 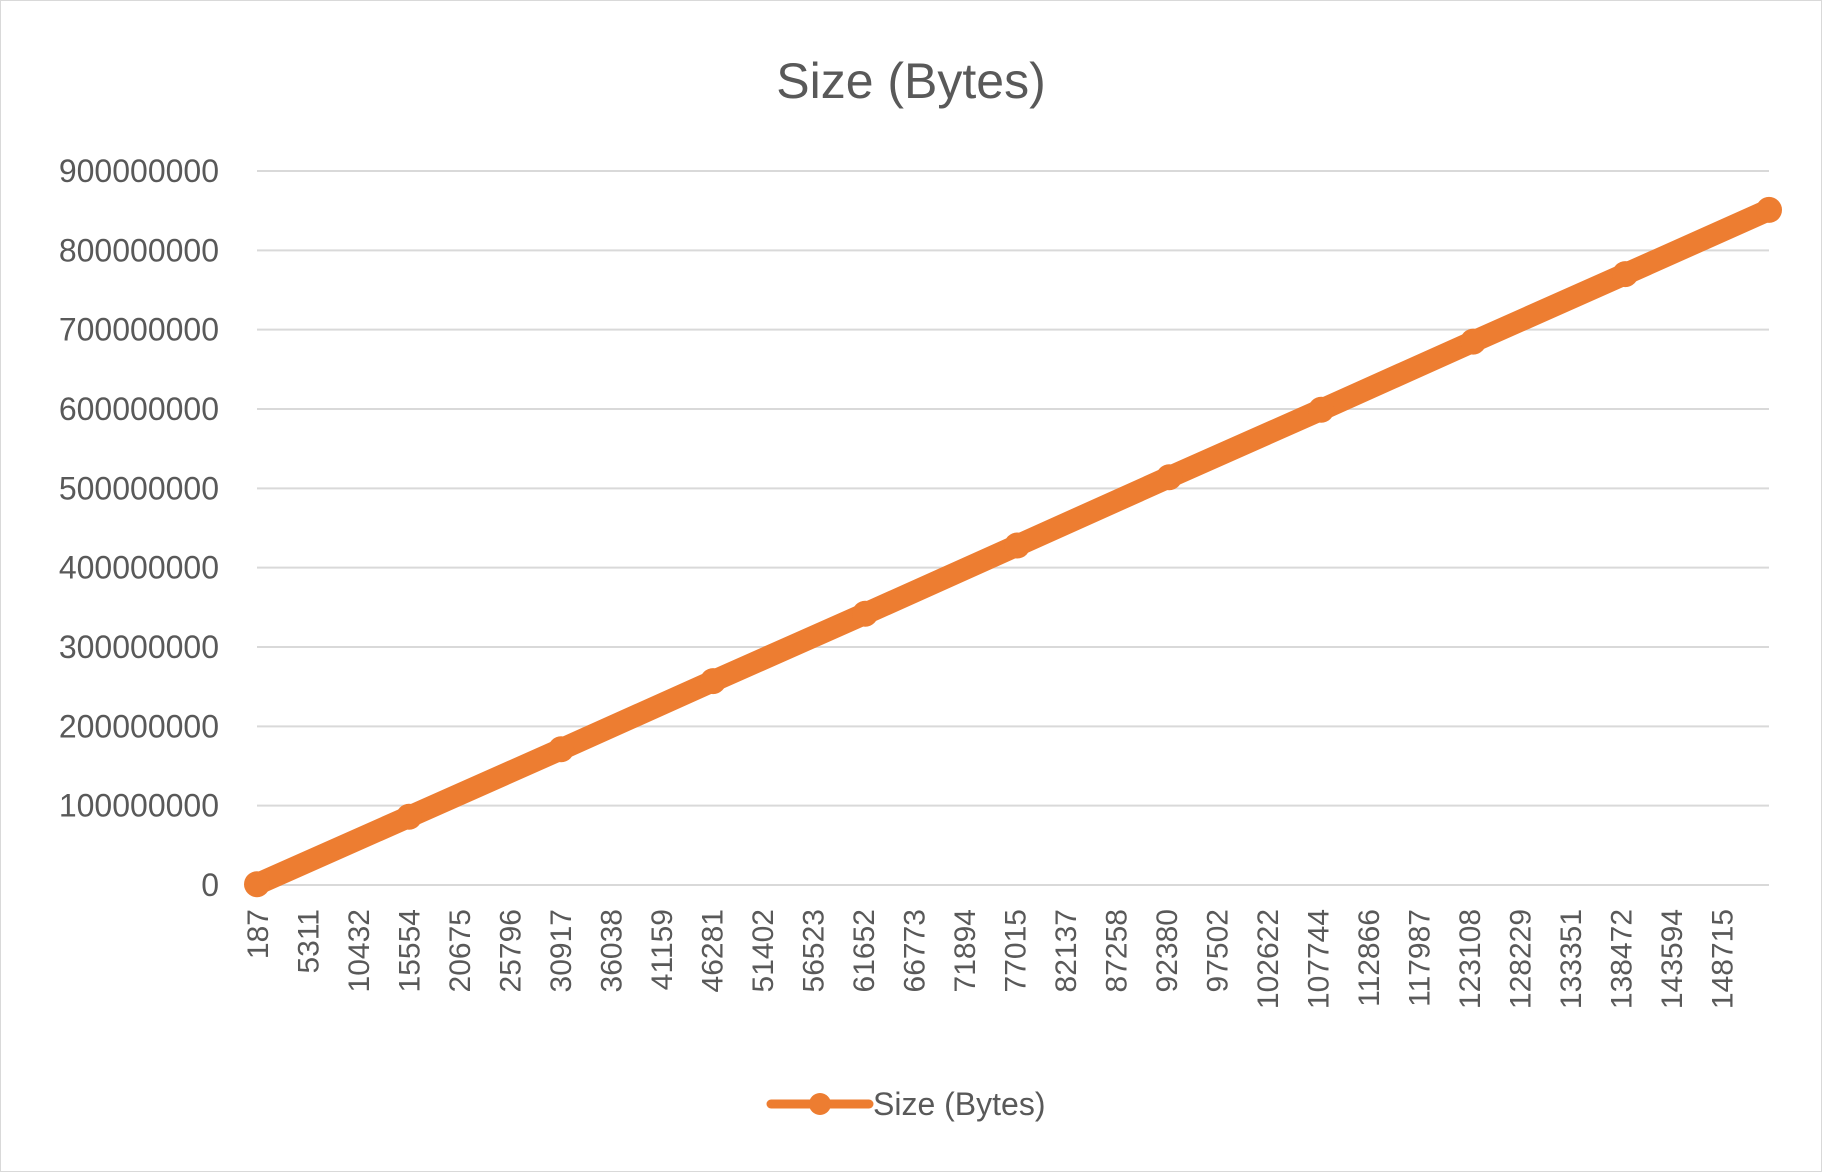 What do you see at coordinates (460, 950) in the screenshot?
I see `x-tick-label: 20675` at bounding box center [460, 950].